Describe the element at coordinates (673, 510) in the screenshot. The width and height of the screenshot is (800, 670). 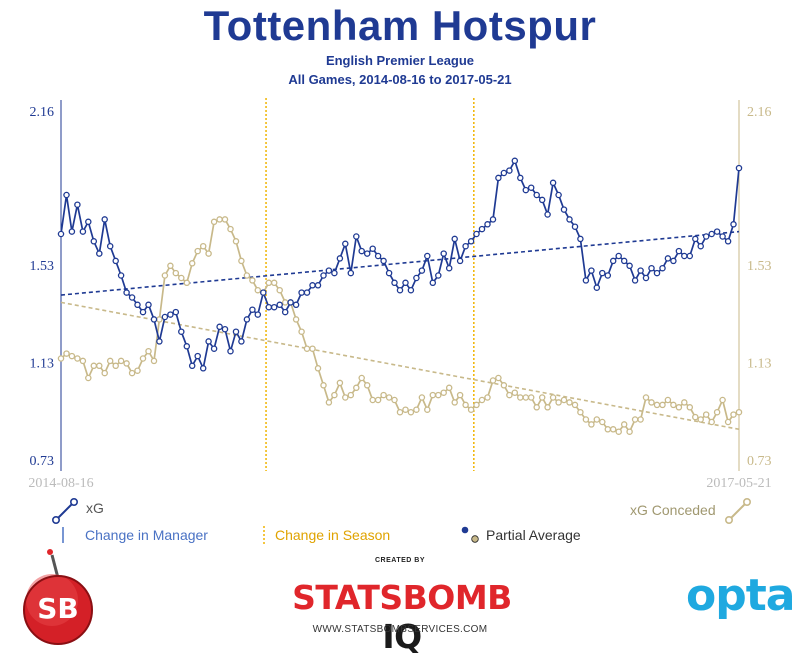
I see `legend-xg-conceded-label: xG Conceded` at that location.